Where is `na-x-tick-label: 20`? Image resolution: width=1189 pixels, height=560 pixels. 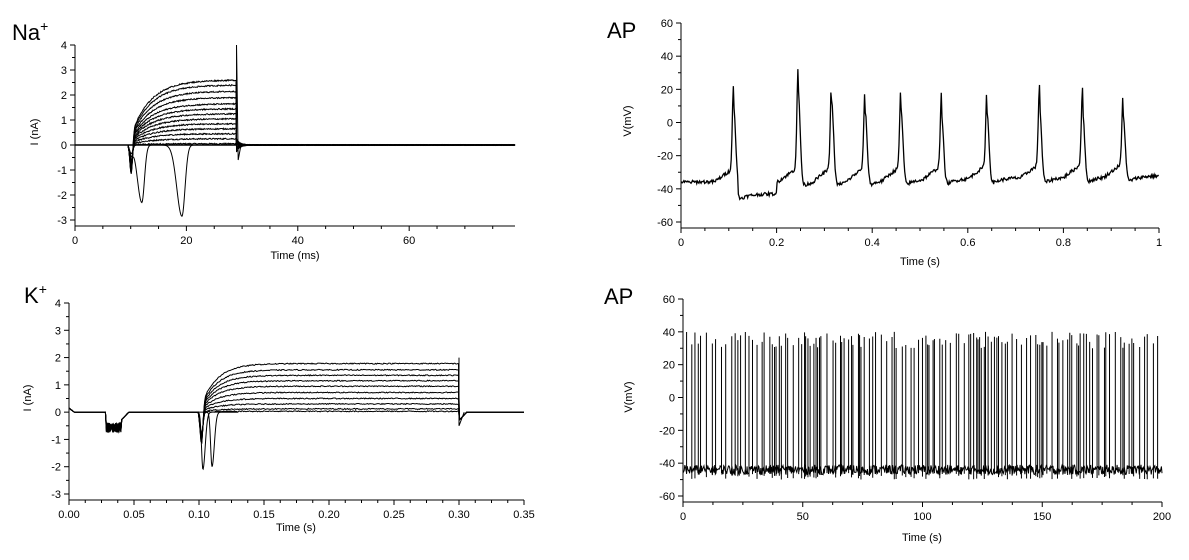 na-x-tick-label: 20 is located at coordinates (186, 241).